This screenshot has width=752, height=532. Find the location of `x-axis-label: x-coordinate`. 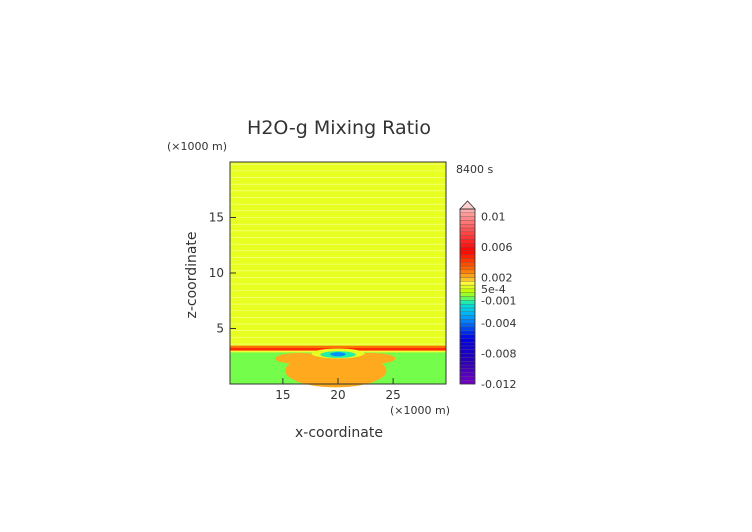

x-axis-label: x-coordinate is located at coordinates (339, 433).